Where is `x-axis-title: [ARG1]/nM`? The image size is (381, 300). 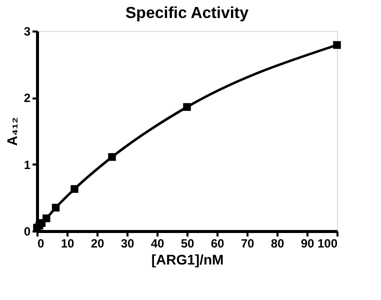
x-axis-title: [ARG1]/nM is located at coordinates (187, 260).